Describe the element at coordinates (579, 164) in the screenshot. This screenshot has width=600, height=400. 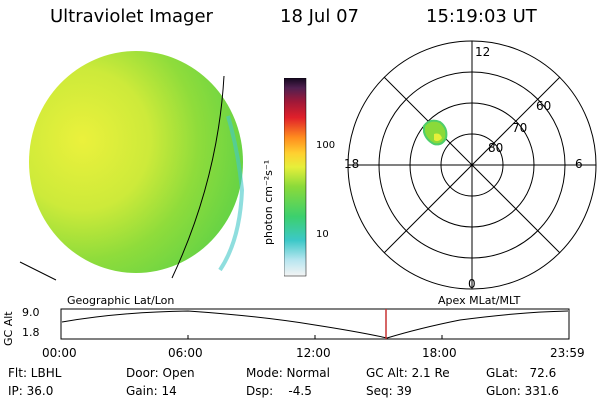
I see `mlt-label-6: 6` at that location.